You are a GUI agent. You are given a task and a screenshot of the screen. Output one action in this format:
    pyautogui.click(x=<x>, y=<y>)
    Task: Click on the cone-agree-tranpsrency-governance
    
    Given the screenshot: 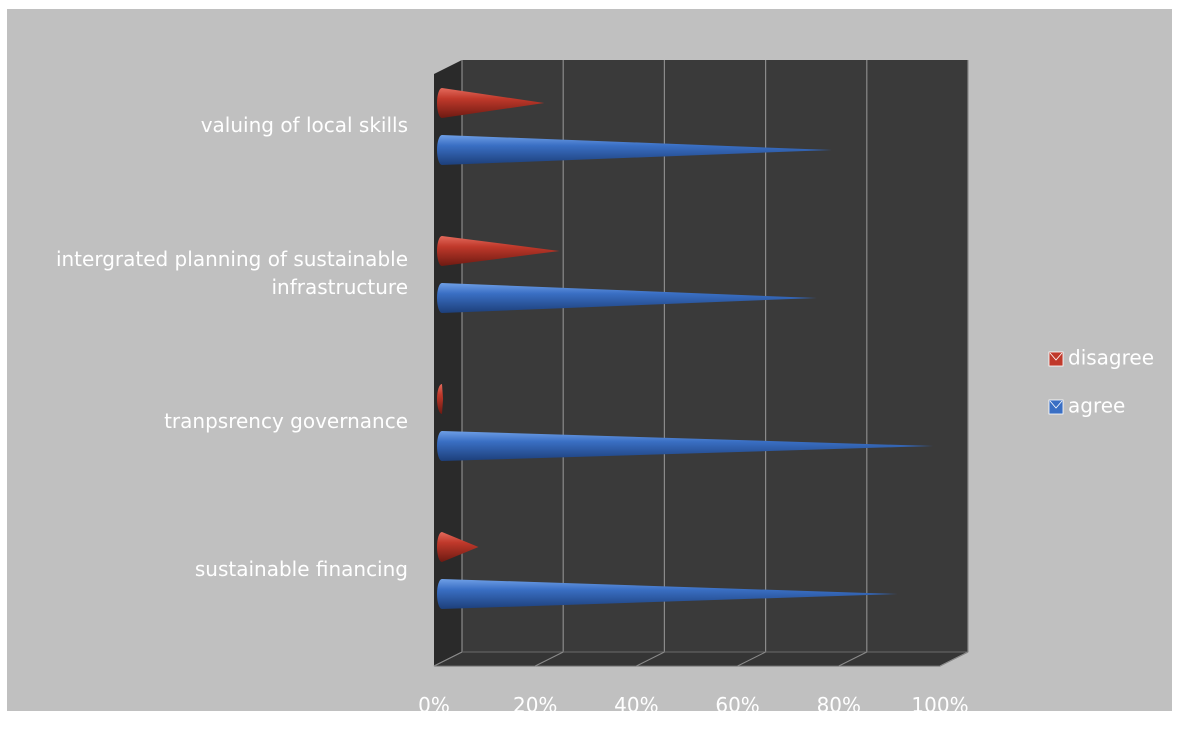 What is the action you would take?
    pyautogui.click(x=685, y=446)
    